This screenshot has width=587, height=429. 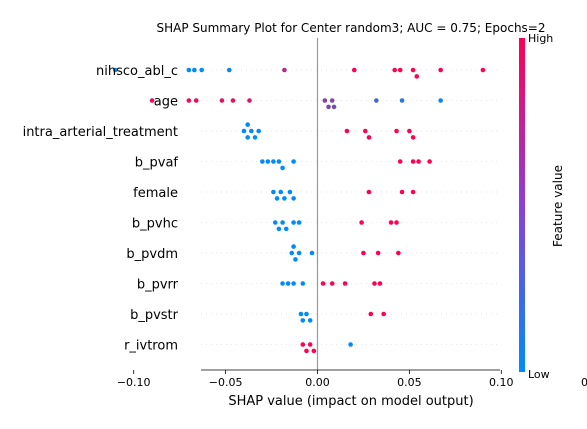 I want to click on colorbar: High Low Feature value, so click(x=542, y=206).